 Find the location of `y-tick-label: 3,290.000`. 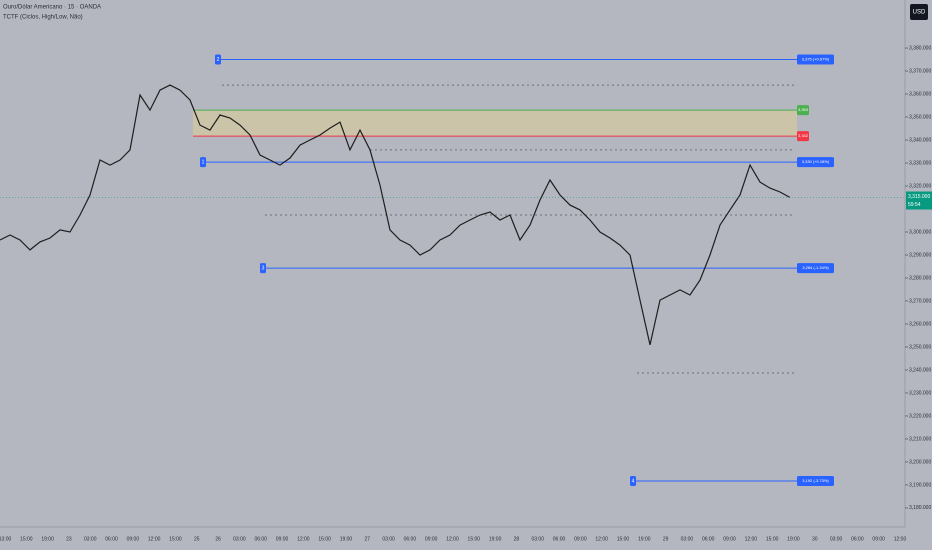

y-tick-label: 3,290.000 is located at coordinates (920, 255).